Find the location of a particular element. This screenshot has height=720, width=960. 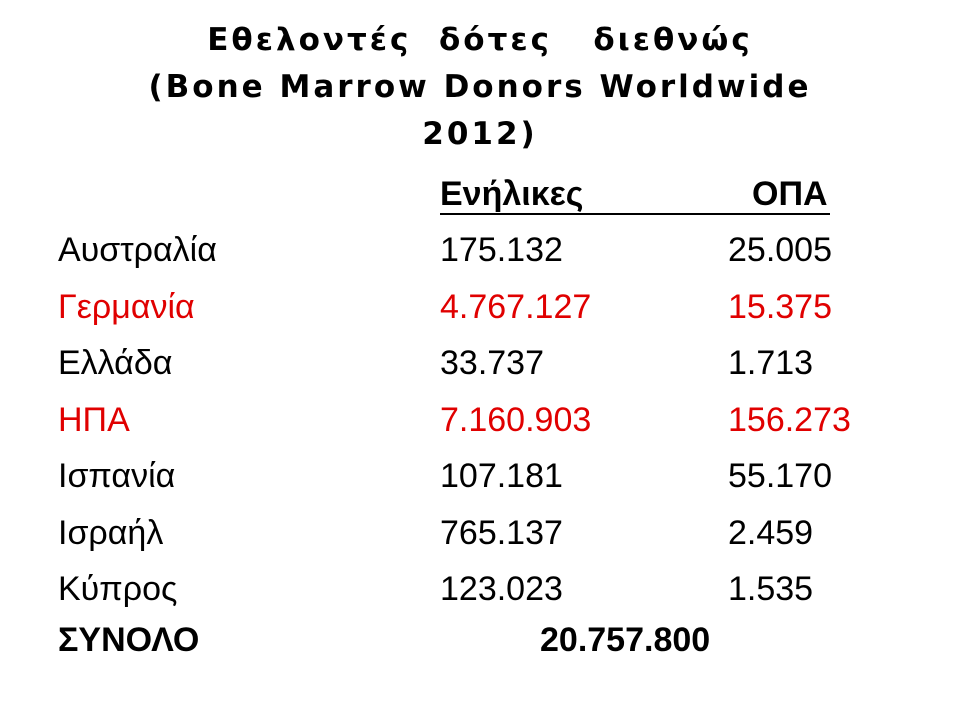

header-opa: ΟΠΑ is located at coordinates (790, 194).